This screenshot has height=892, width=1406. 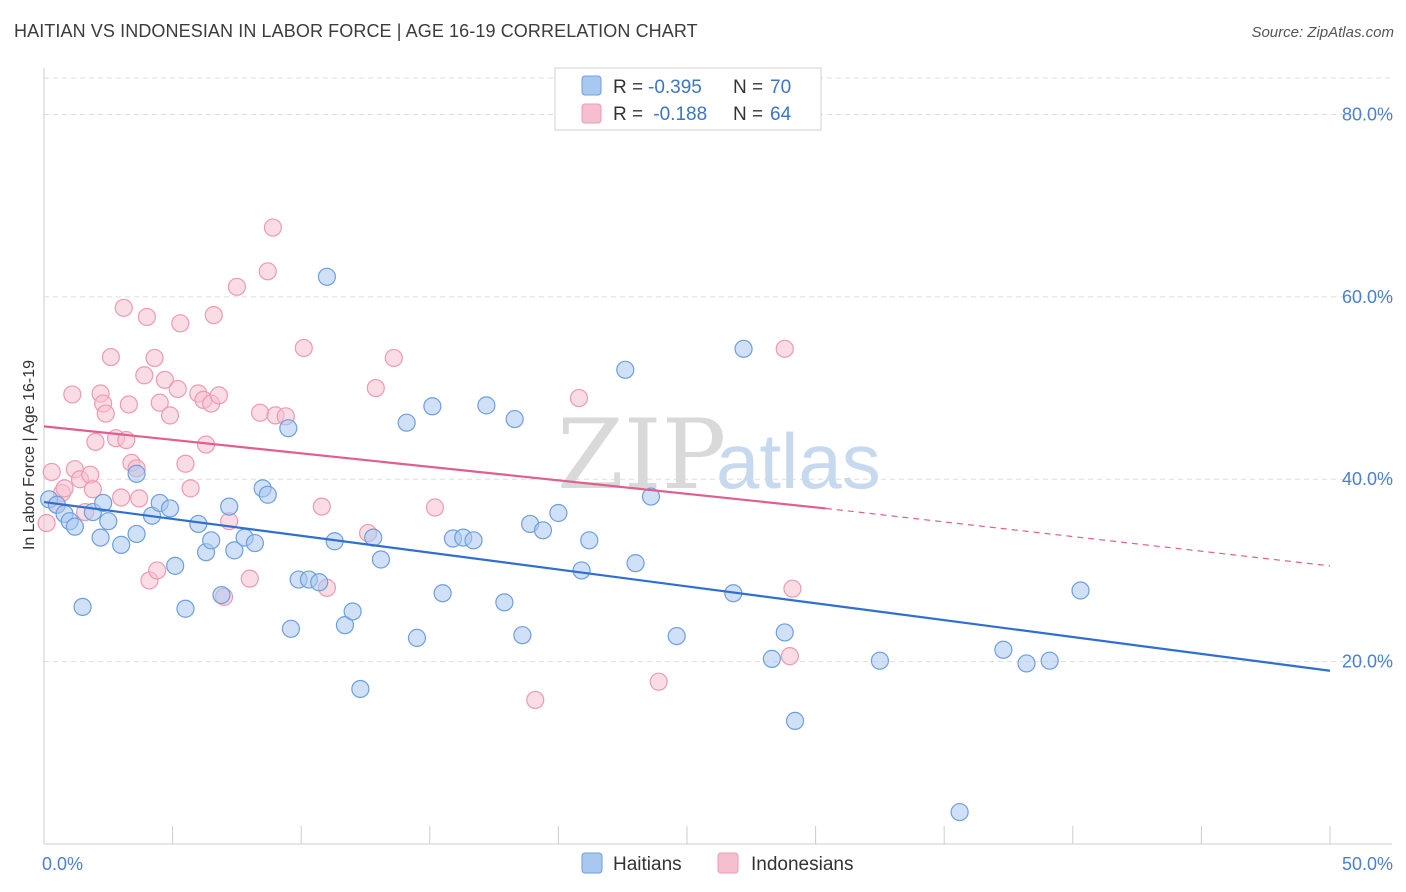 What do you see at coordinates (1367, 297) in the screenshot?
I see `y-tick-label-60: 60.0%` at bounding box center [1367, 297].